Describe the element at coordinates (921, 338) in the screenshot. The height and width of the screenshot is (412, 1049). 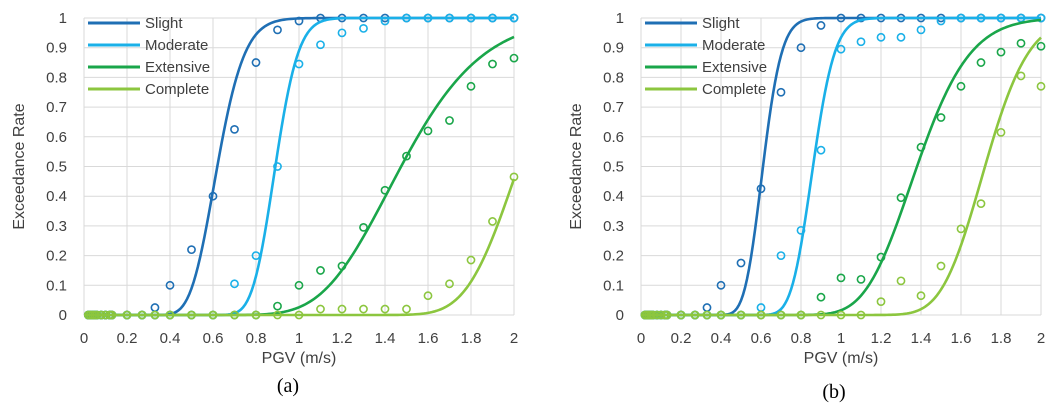
I see `x-tick-label: 1.4` at that location.